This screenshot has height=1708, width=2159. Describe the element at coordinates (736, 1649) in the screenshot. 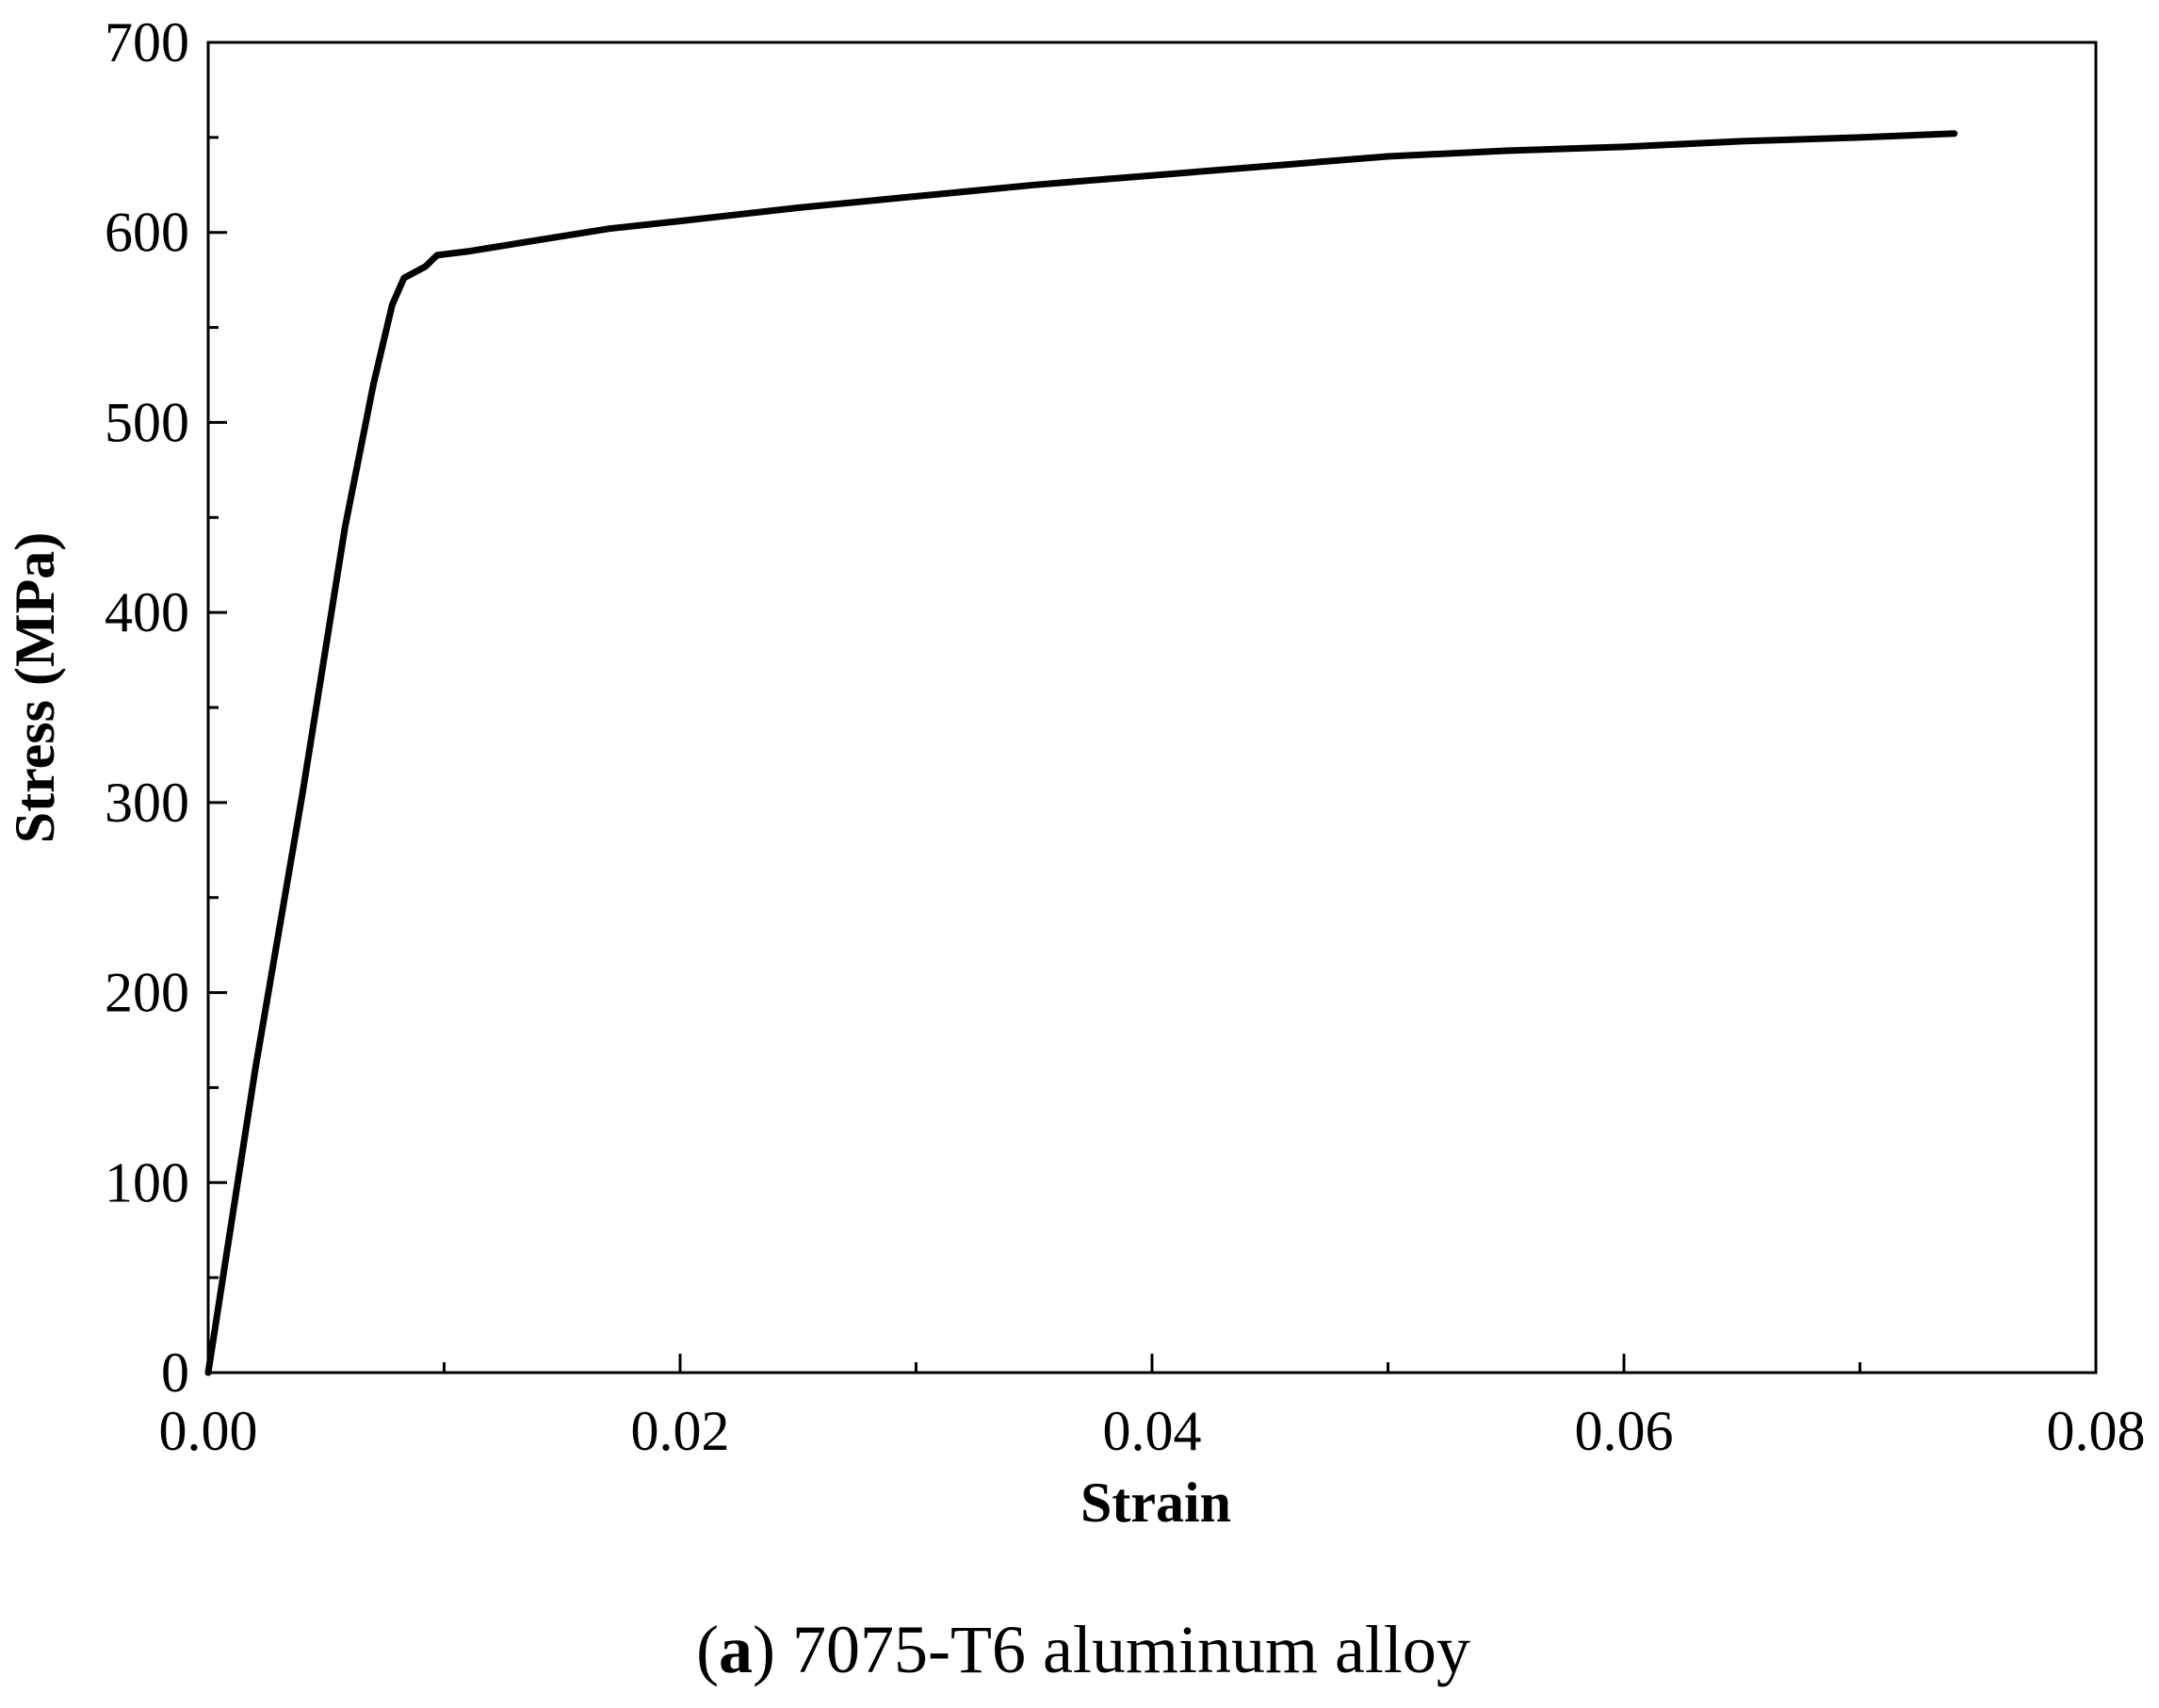

I see `caption-letter: a` at that location.